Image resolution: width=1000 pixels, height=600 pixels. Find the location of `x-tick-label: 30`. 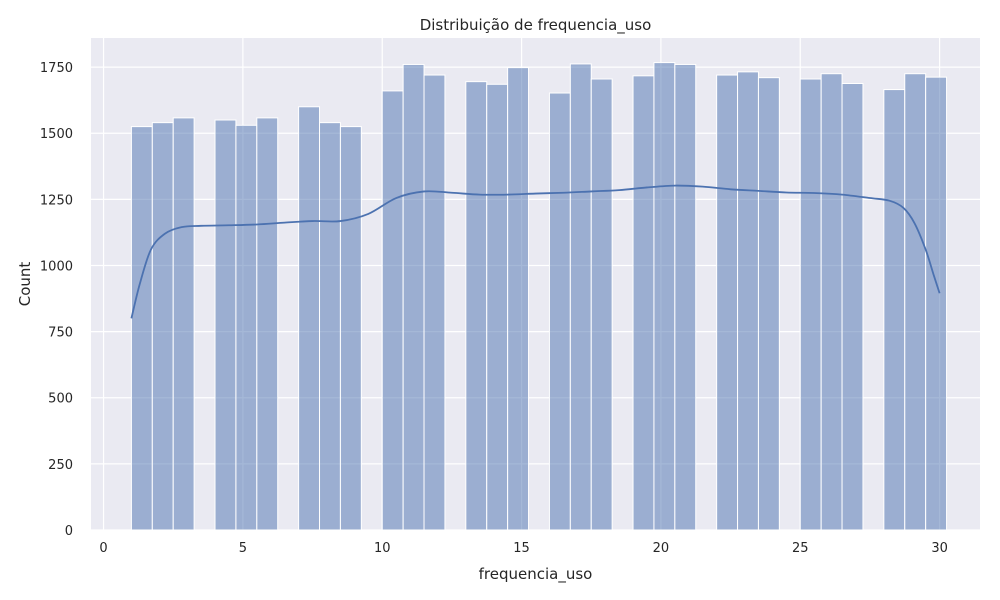

x-tick-label: 30 is located at coordinates (939, 548).